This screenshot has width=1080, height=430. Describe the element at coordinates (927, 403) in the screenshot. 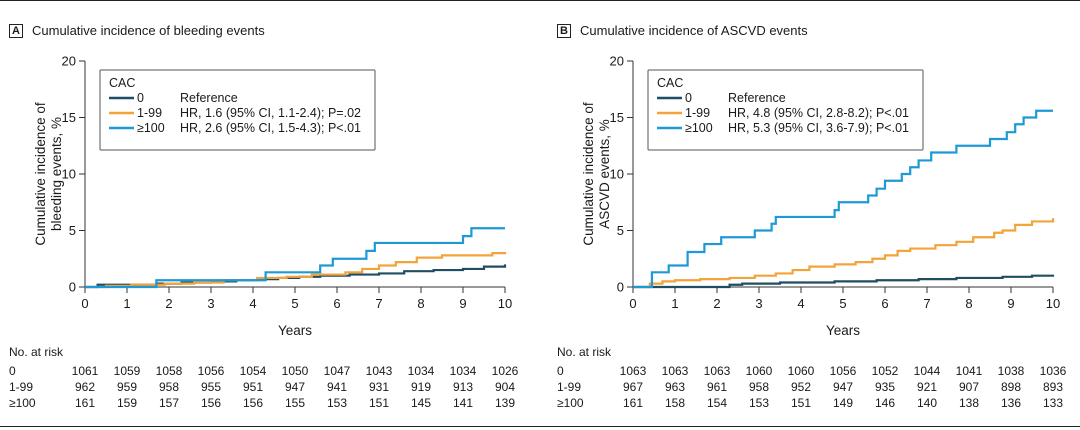

I see `risk-cell: 140` at that location.